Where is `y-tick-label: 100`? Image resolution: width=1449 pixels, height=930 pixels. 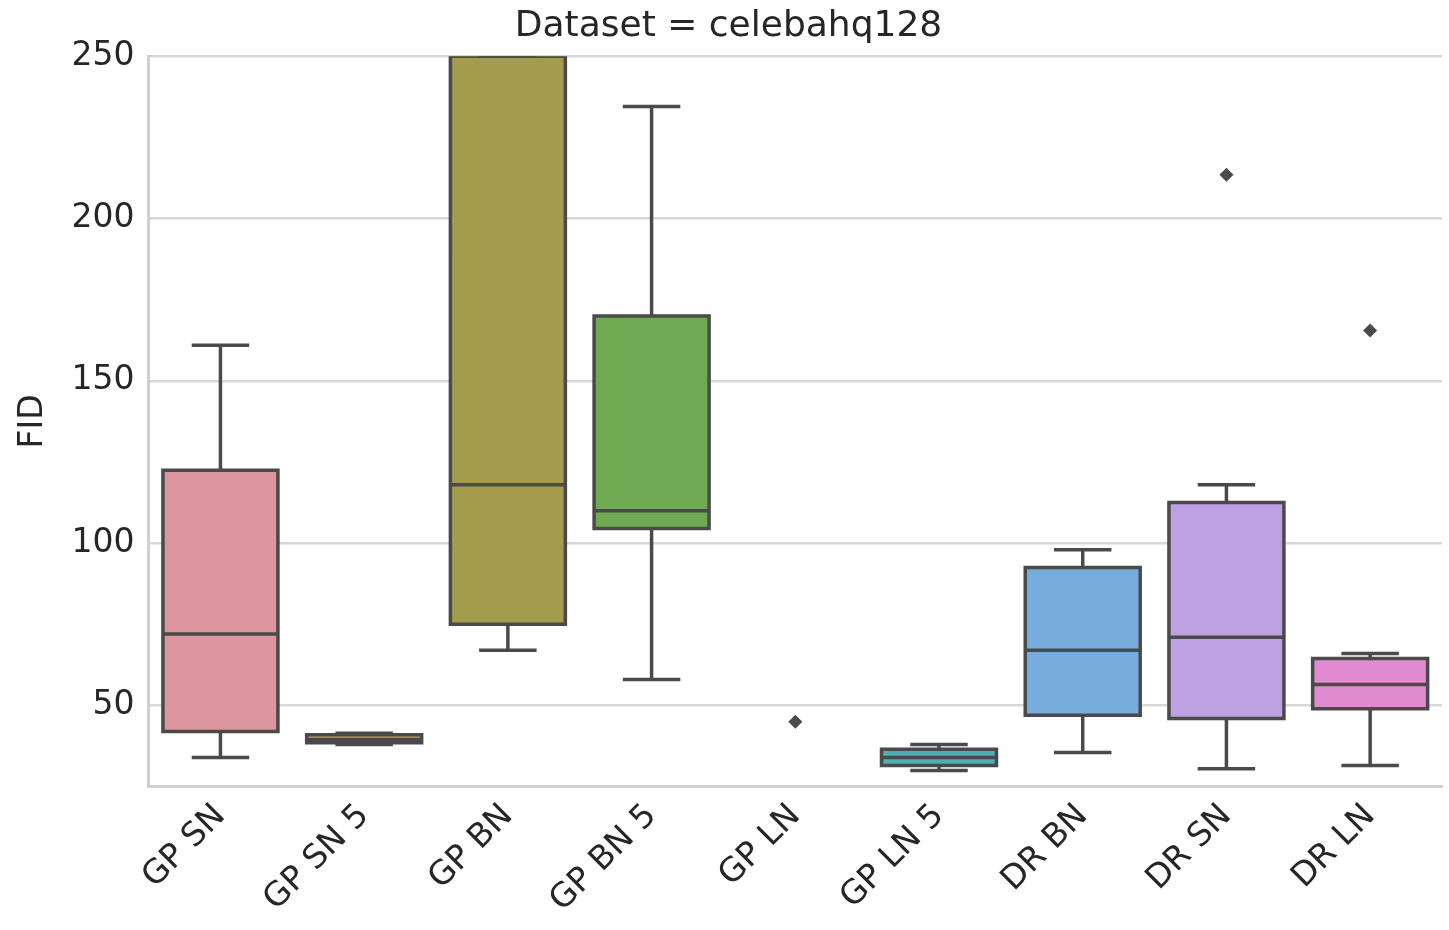 y-tick-label: 100 is located at coordinates (103, 540).